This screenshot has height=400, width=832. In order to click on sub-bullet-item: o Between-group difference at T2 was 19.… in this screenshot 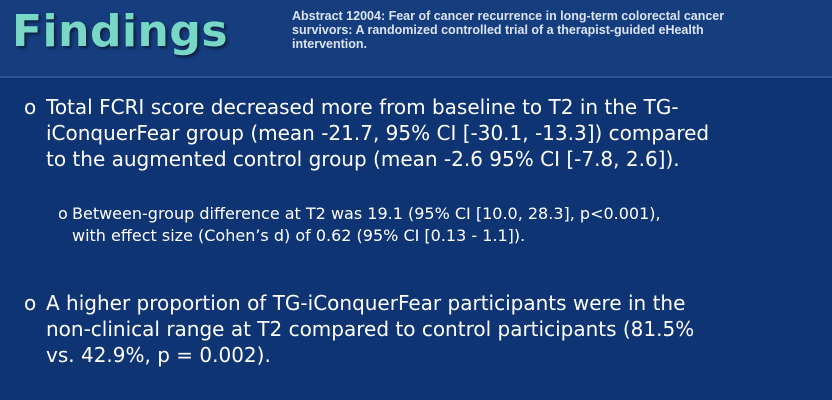, I will do `click(441, 226)`.